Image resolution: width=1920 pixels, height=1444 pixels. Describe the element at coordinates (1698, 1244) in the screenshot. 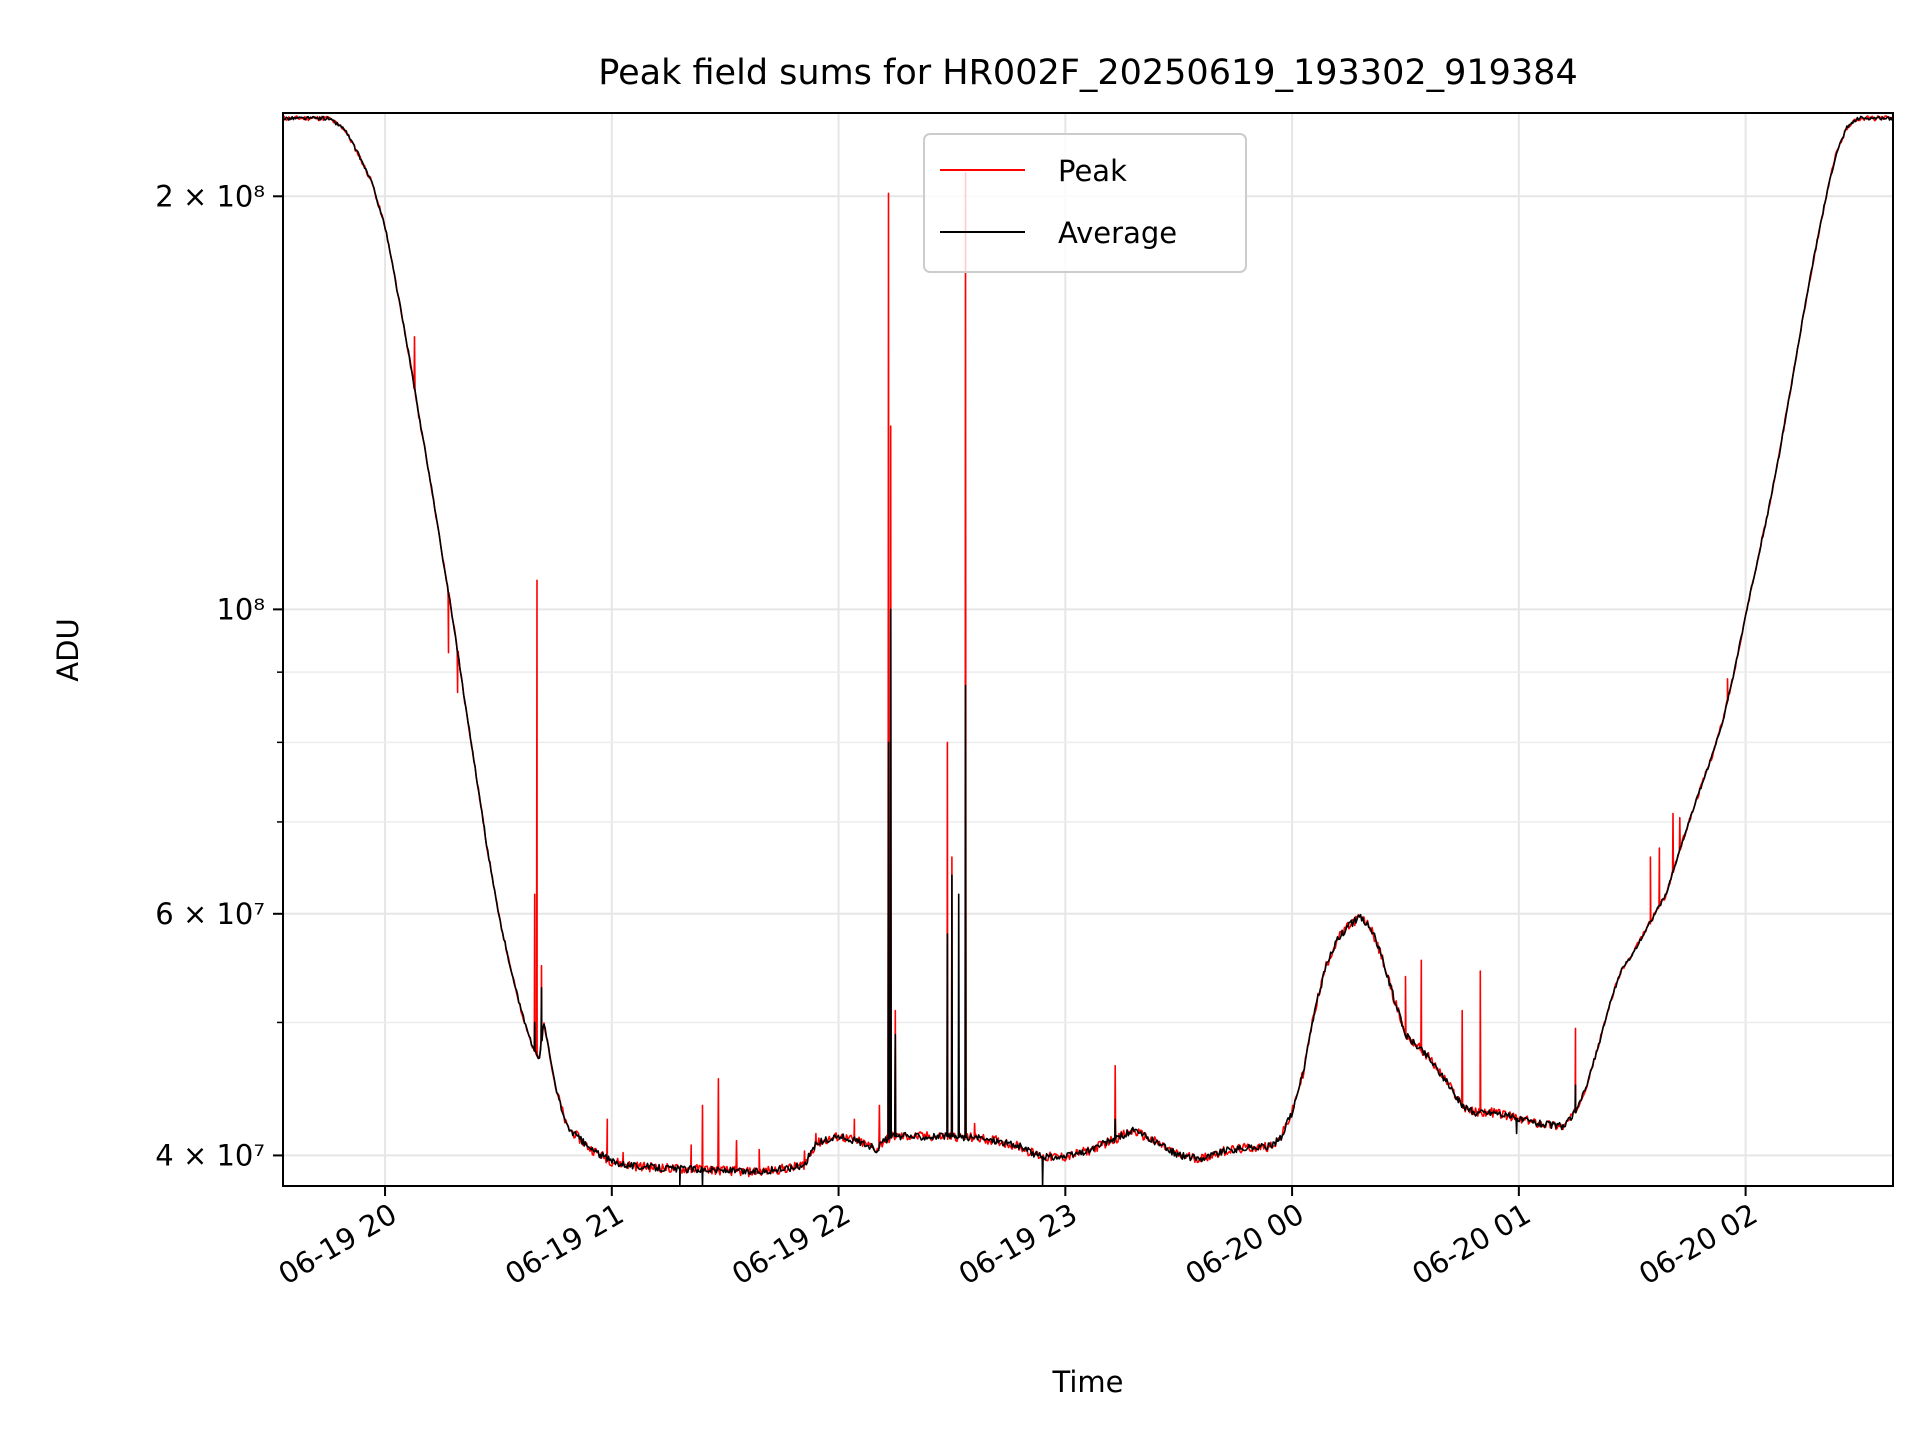

I see `x-tick-label: 06-20 02` at that location.